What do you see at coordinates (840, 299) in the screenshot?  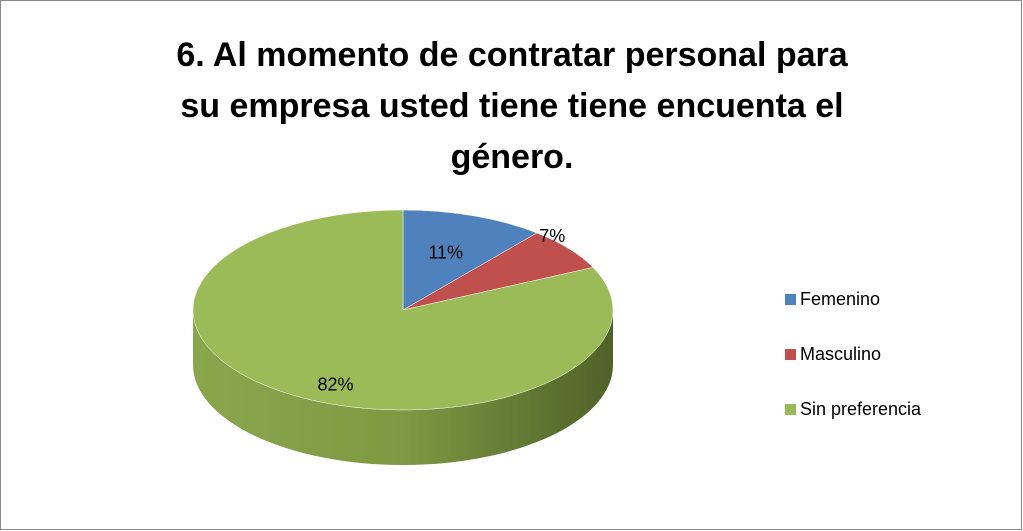 I see `legend-label: Femenino` at bounding box center [840, 299].